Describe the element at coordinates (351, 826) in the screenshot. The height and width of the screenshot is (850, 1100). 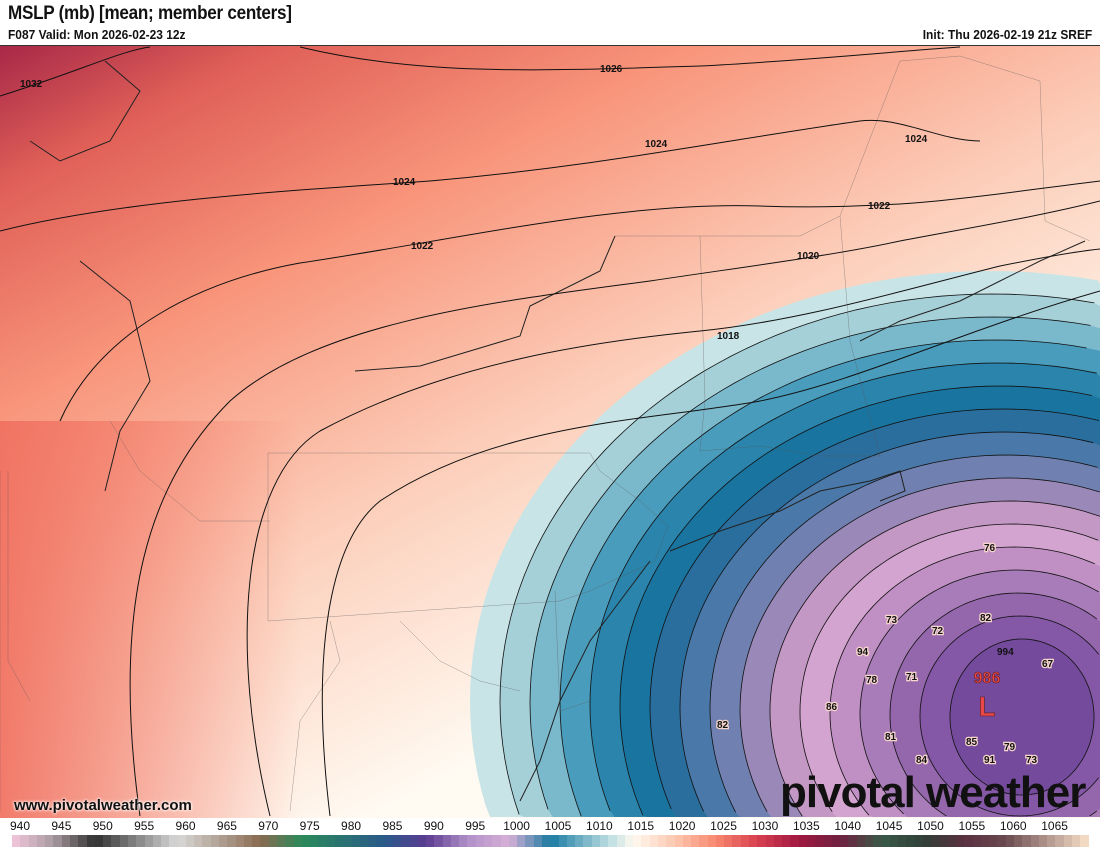
I see `colorbar-label: 980` at that location.